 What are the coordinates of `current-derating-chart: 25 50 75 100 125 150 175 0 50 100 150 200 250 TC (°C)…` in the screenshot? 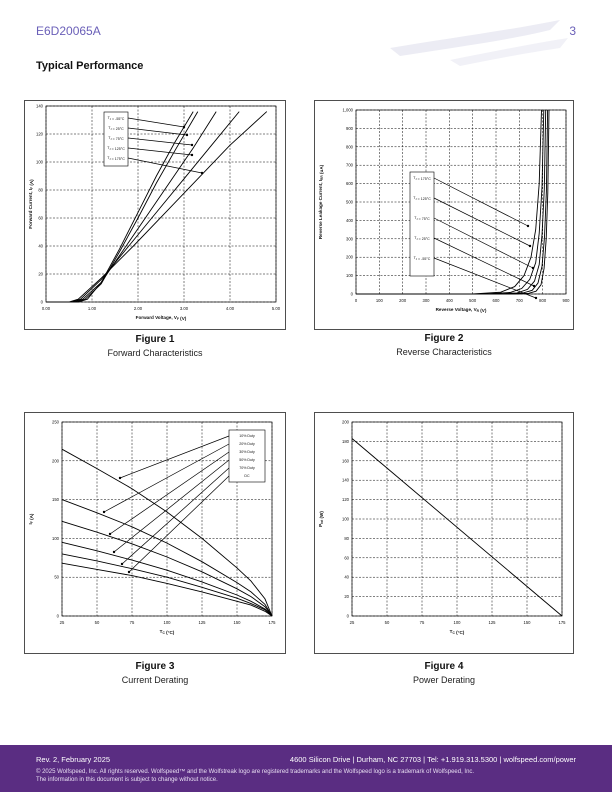 It's located at (155, 533).